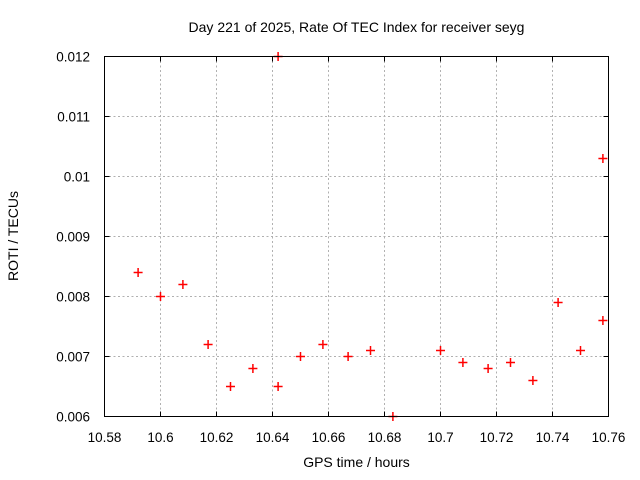  I want to click on y-tick-label: 0.009, so click(73, 237).